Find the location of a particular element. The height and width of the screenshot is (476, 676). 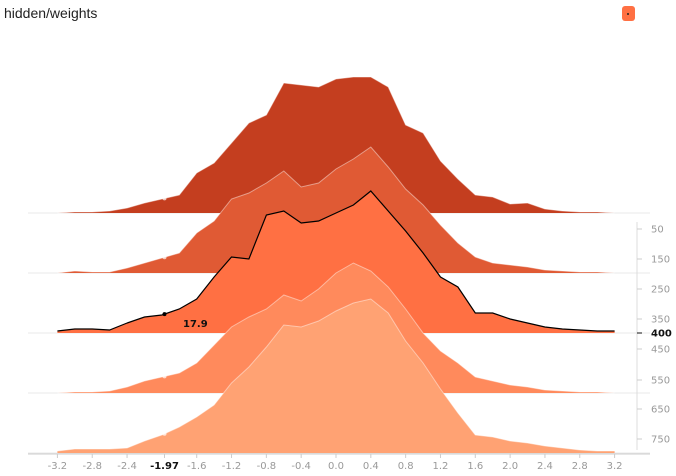

y-tick-label: 250 is located at coordinates (660, 290).